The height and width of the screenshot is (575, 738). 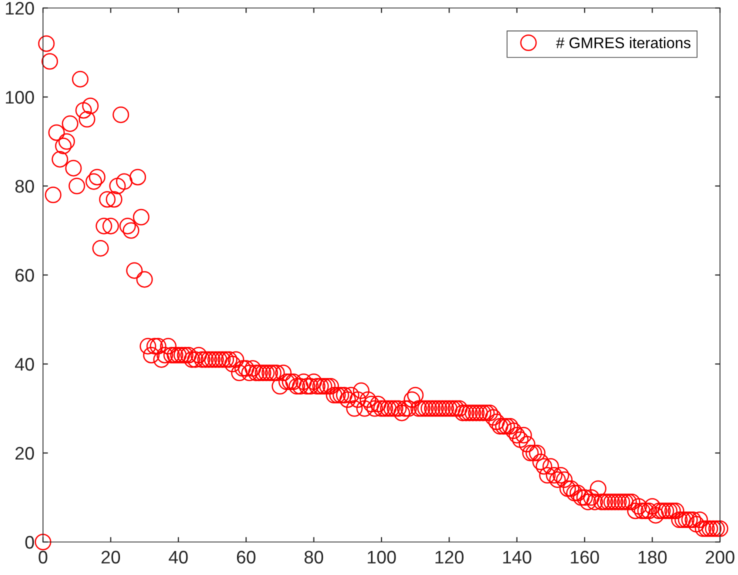 I want to click on y-tick-label: 80, so click(x=24, y=186).